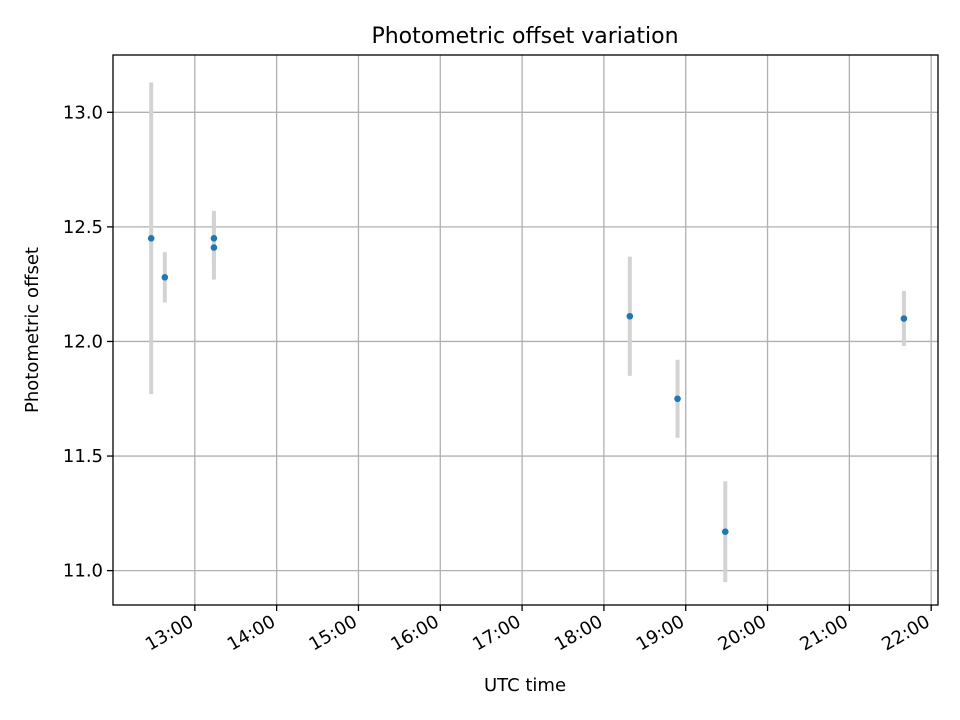  What do you see at coordinates (83, 227) in the screenshot?
I see `y-tick-label: 12.5` at bounding box center [83, 227].